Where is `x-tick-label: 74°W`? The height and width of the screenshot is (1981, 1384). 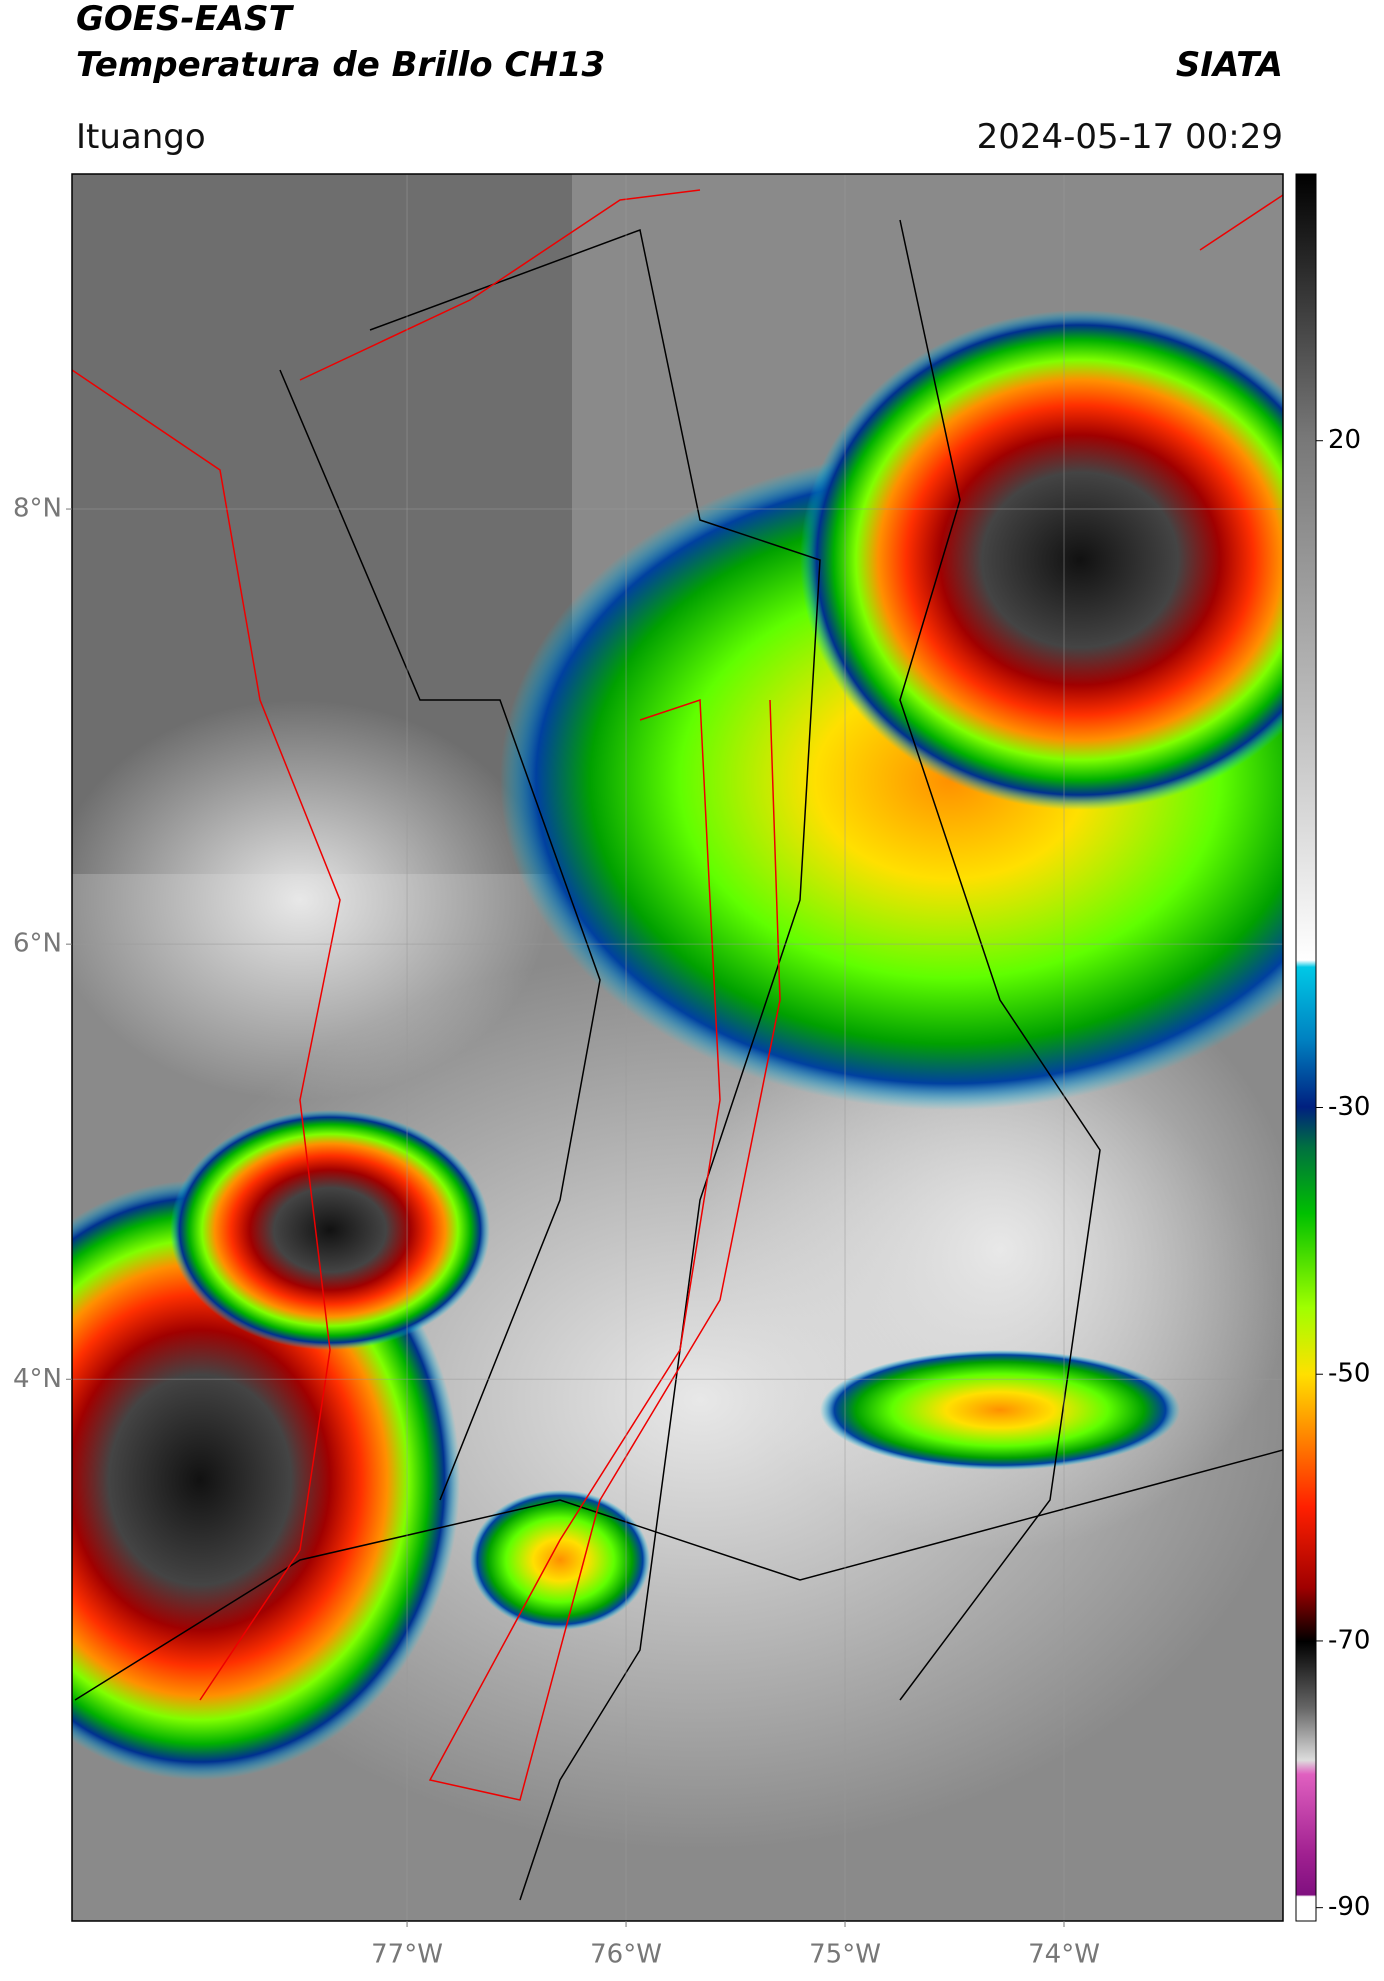
x-tick-label: 74°W is located at coordinates (1064, 1955).